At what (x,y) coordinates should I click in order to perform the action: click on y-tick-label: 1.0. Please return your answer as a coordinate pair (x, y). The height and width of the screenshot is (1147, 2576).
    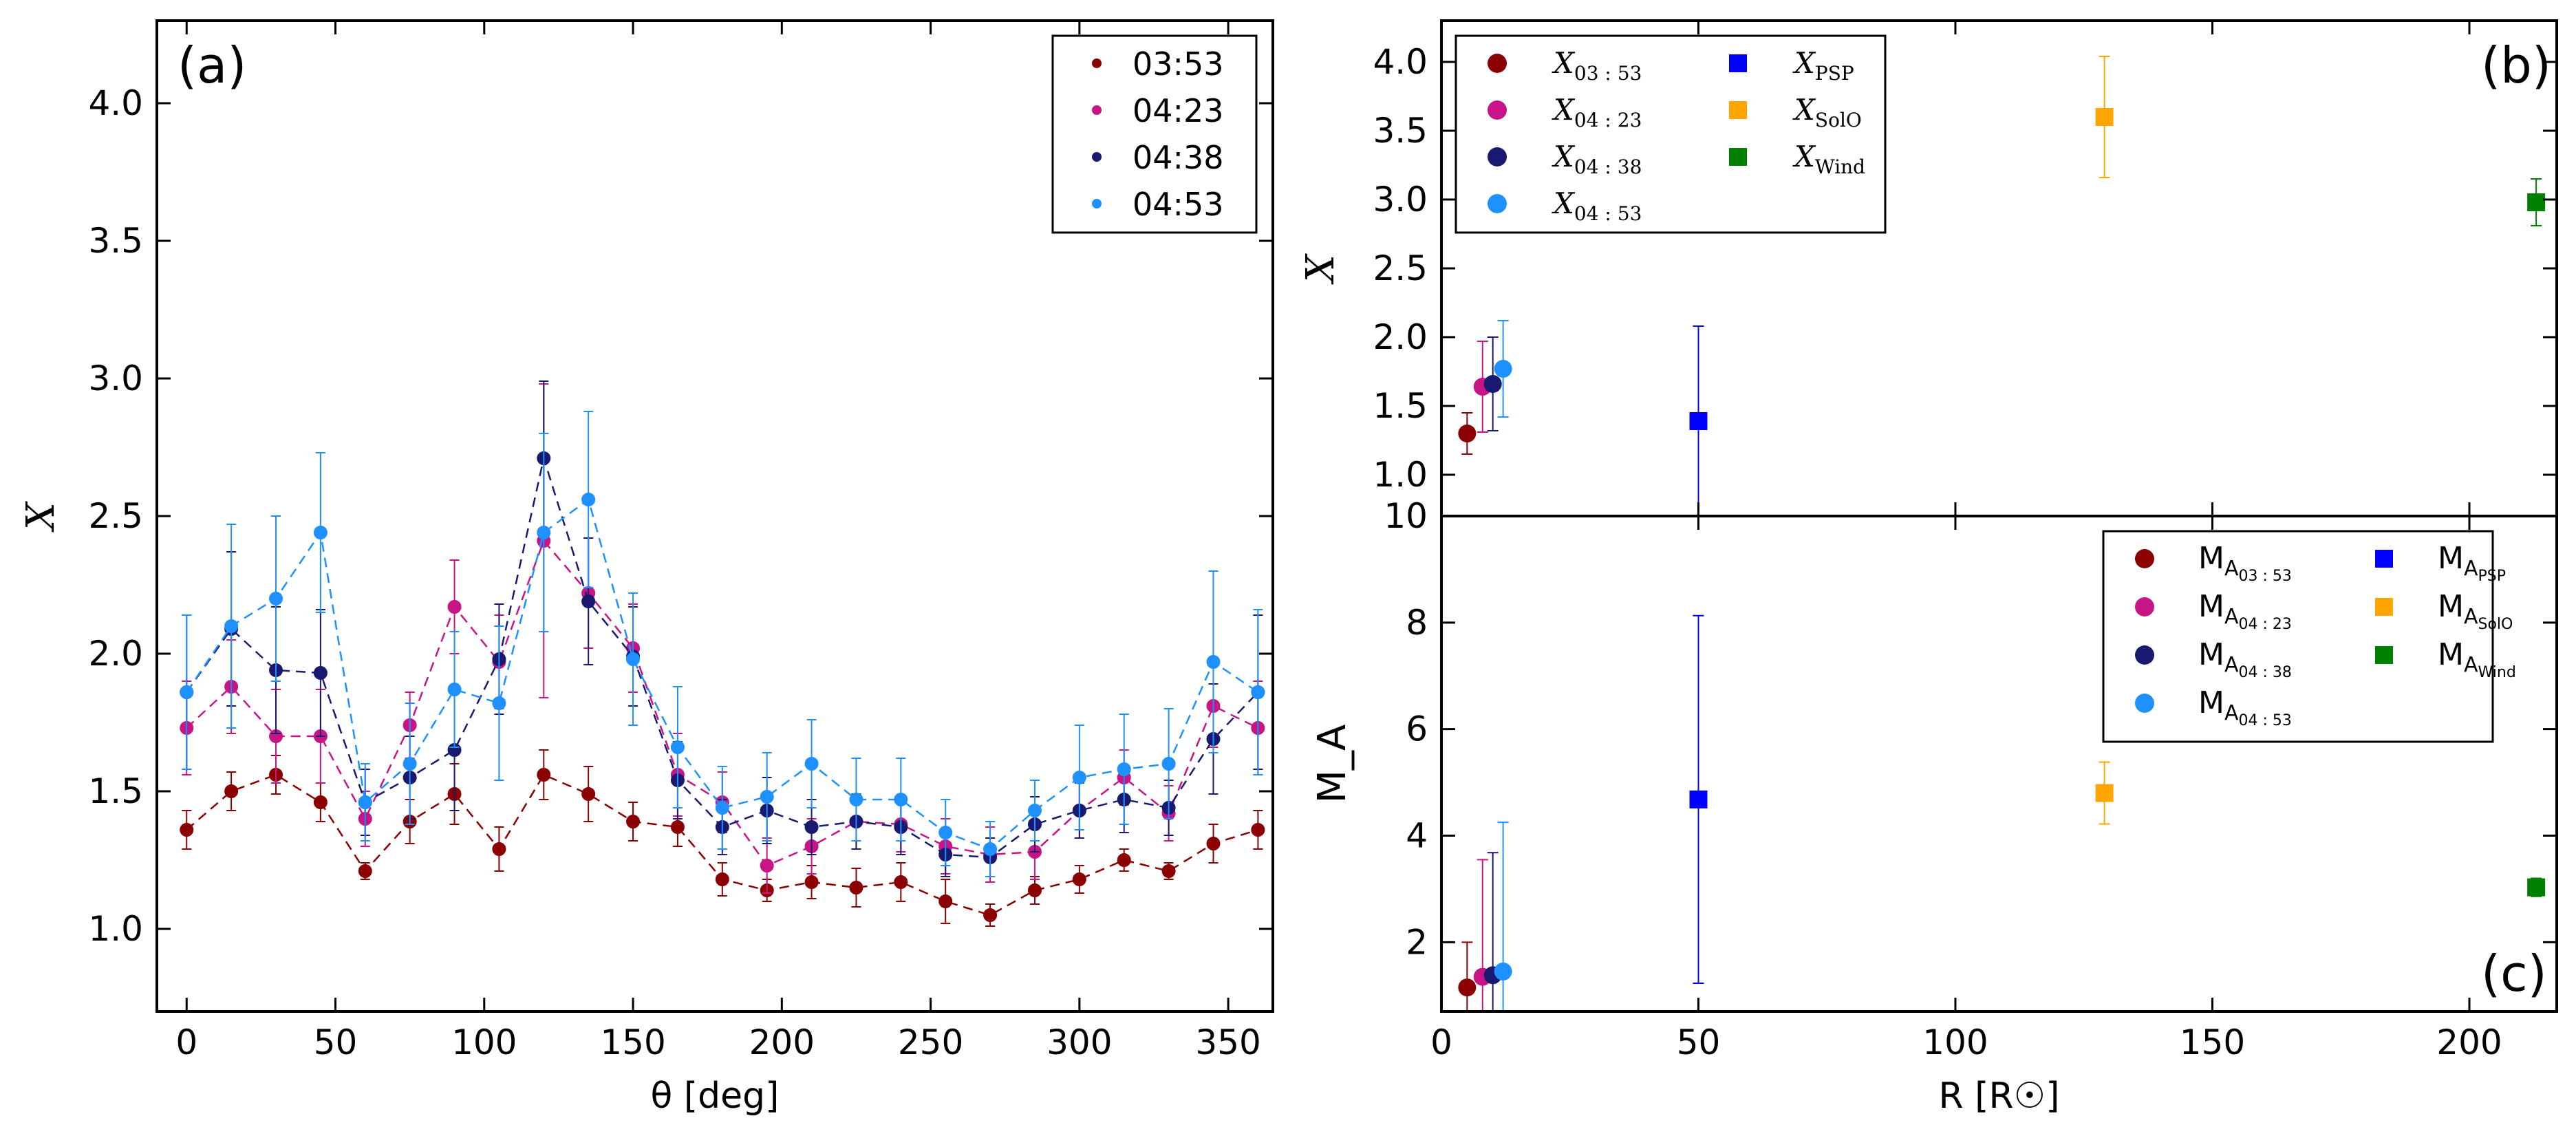
    Looking at the image, I should click on (1400, 475).